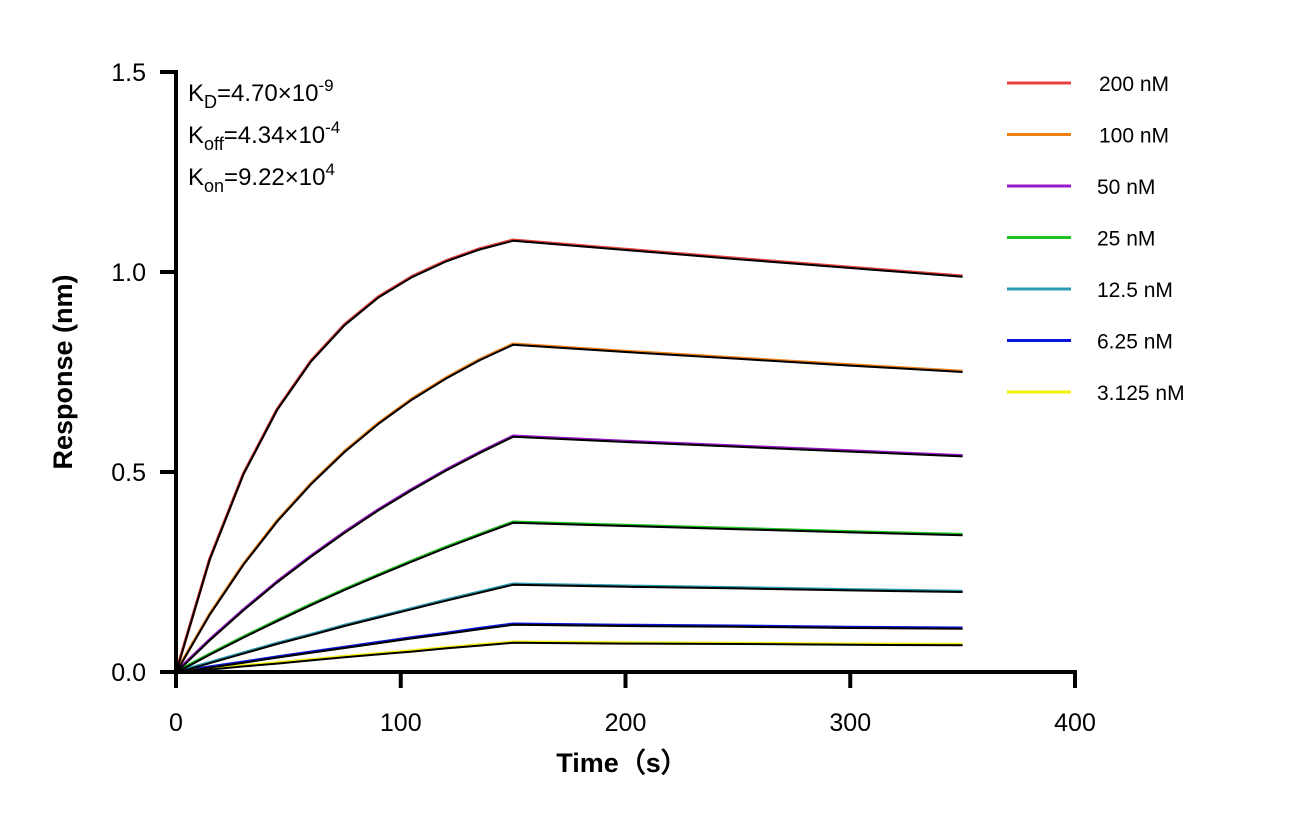  I want to click on x-tick-label: 400, so click(1075, 723).